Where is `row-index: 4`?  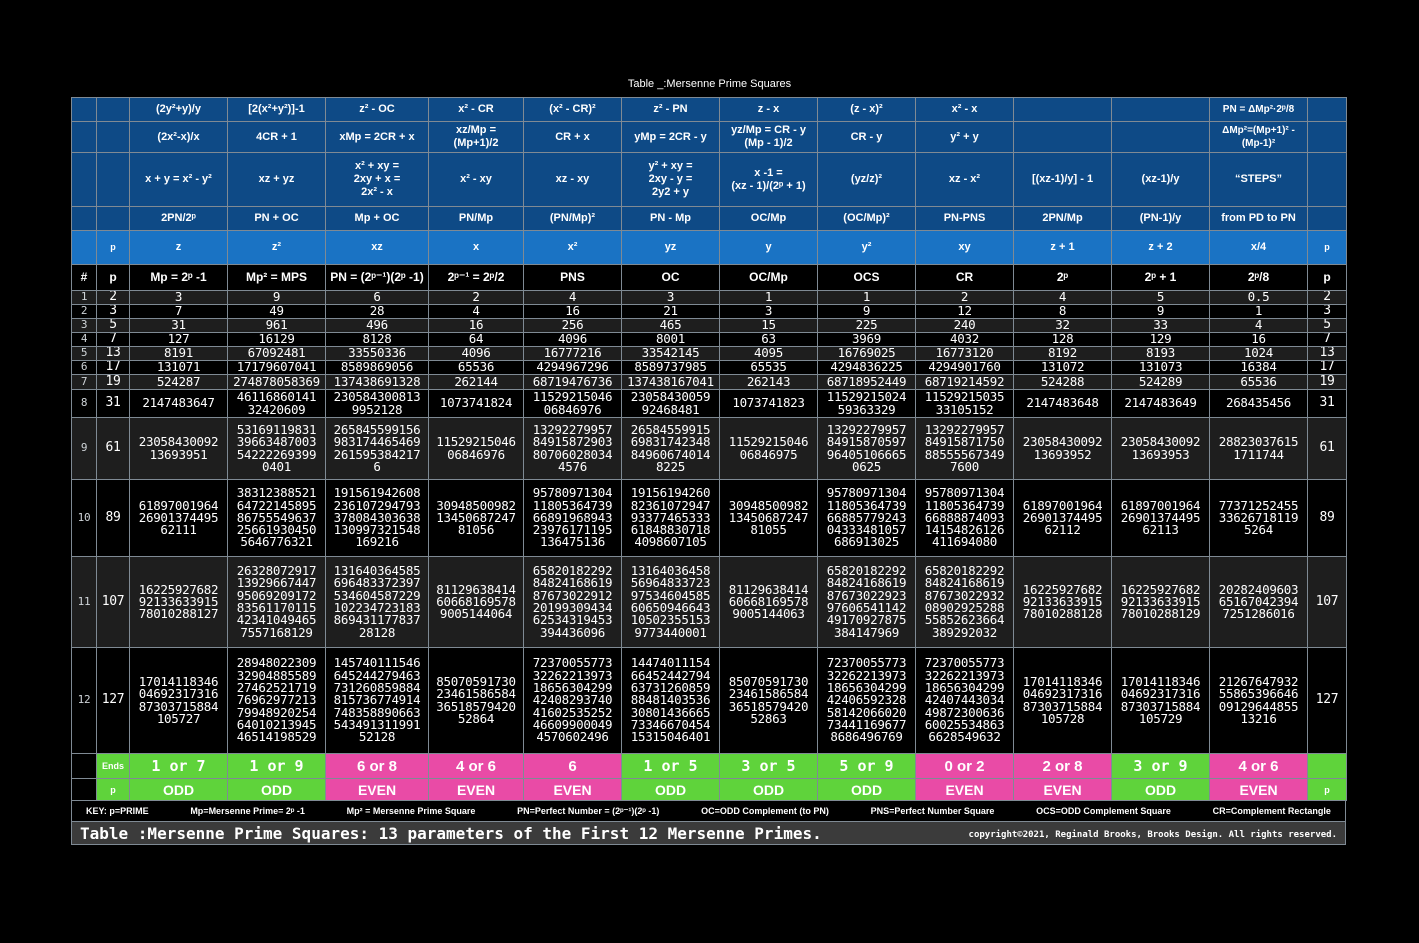
row-index: 4 is located at coordinates (84, 339).